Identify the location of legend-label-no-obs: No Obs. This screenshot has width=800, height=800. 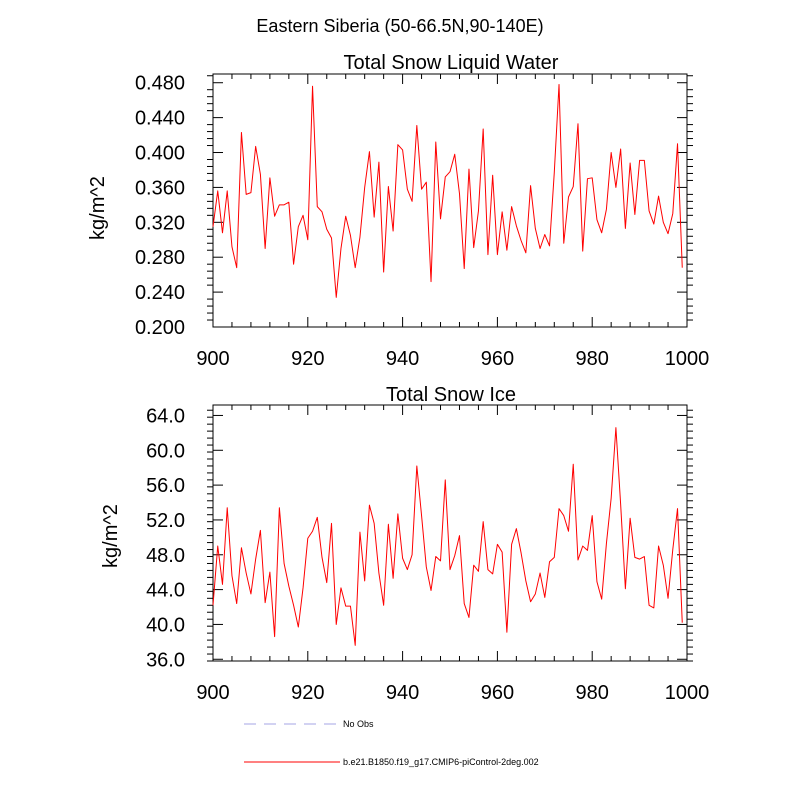
(358, 724).